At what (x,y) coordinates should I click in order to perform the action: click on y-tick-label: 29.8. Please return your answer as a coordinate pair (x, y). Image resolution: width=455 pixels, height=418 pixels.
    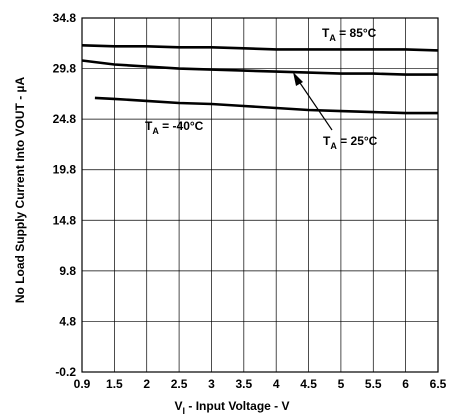
    Looking at the image, I should click on (65, 69).